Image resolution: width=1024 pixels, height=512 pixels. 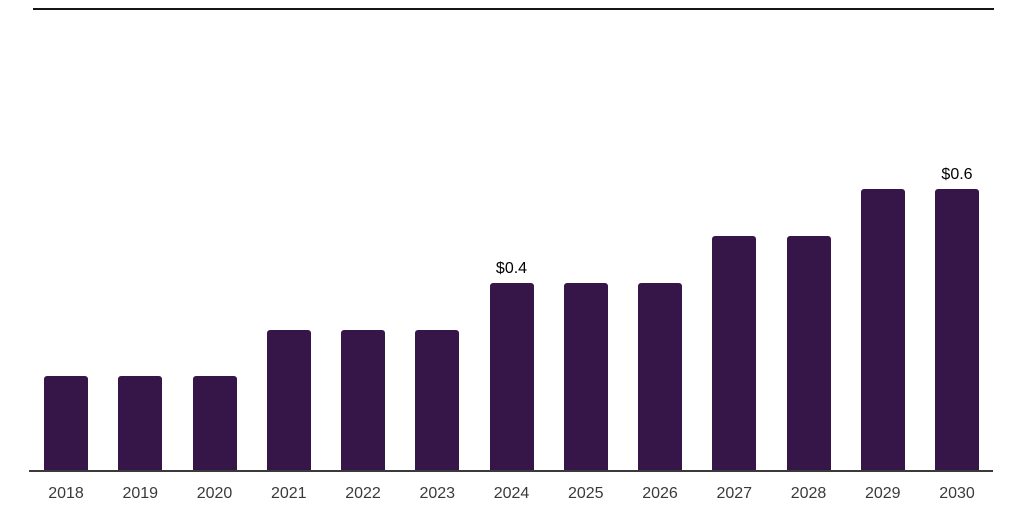 What do you see at coordinates (511, 471) in the screenshot?
I see `x-axis-line` at bounding box center [511, 471].